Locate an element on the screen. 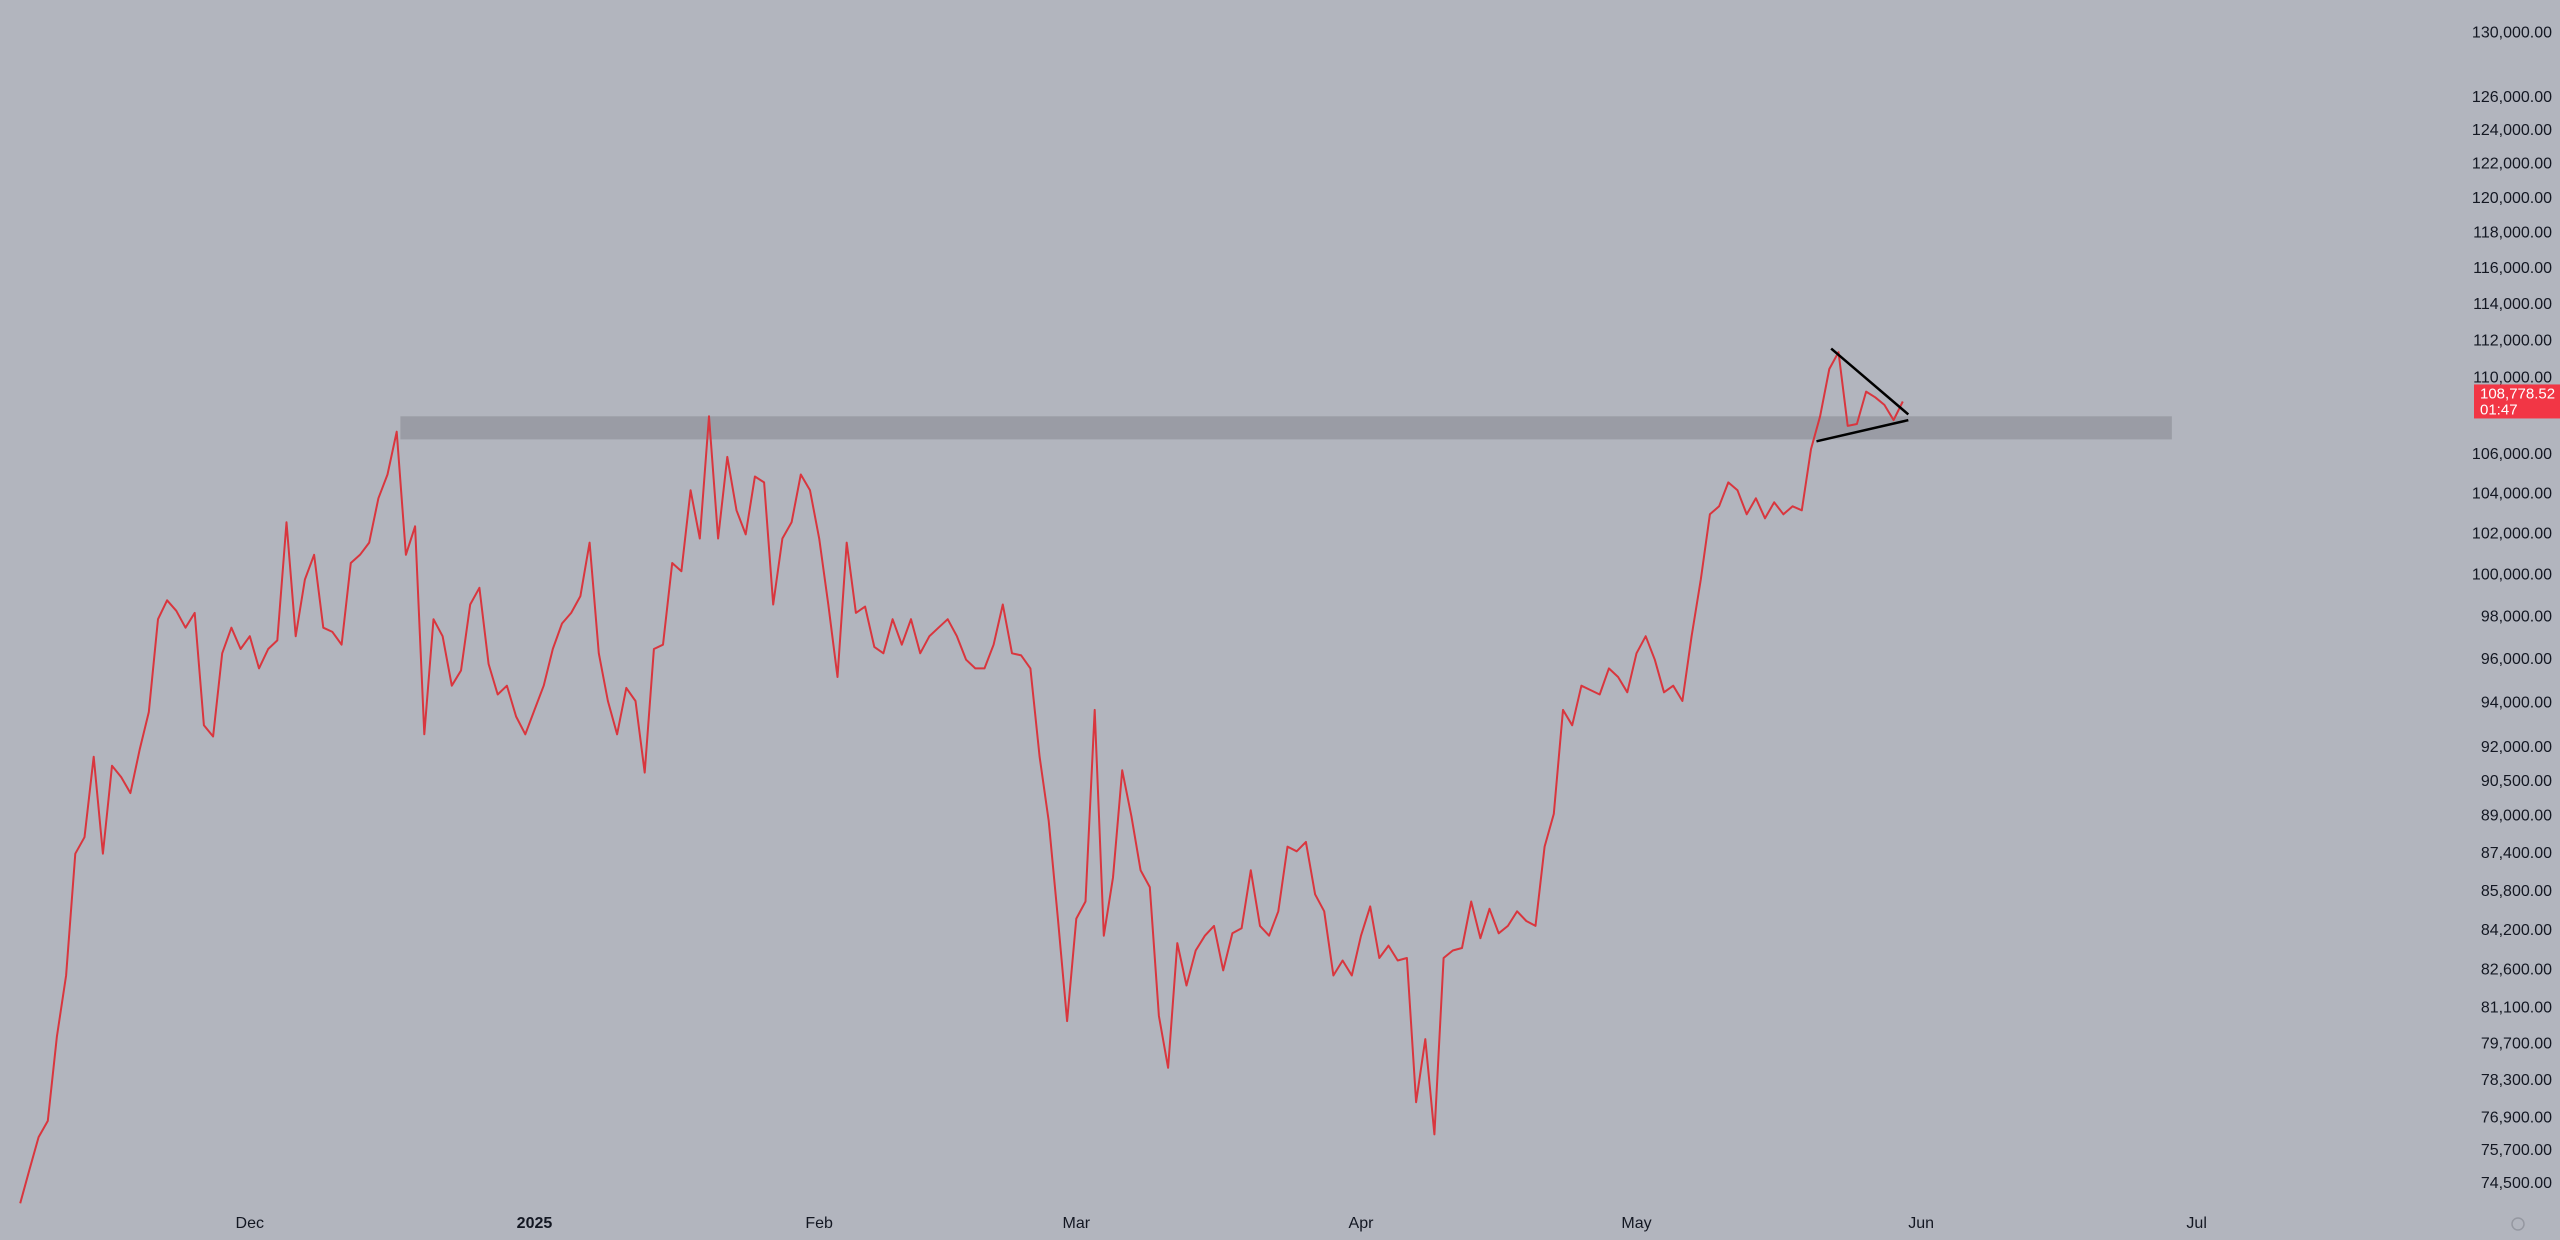  y-tick-label: 79,700.00 is located at coordinates (2516, 1044).